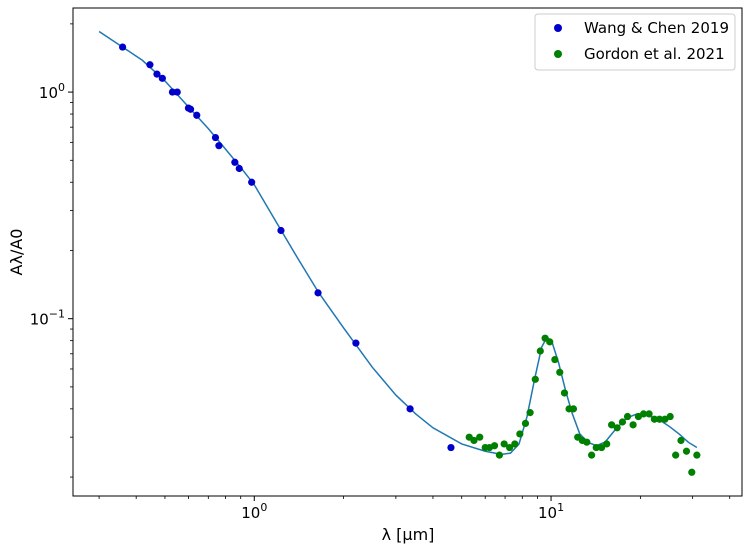 The width and height of the screenshot is (749, 552). I want to click on legend: Wang & Chen 2019 Gordon et al. 2021, so click(635, 42).